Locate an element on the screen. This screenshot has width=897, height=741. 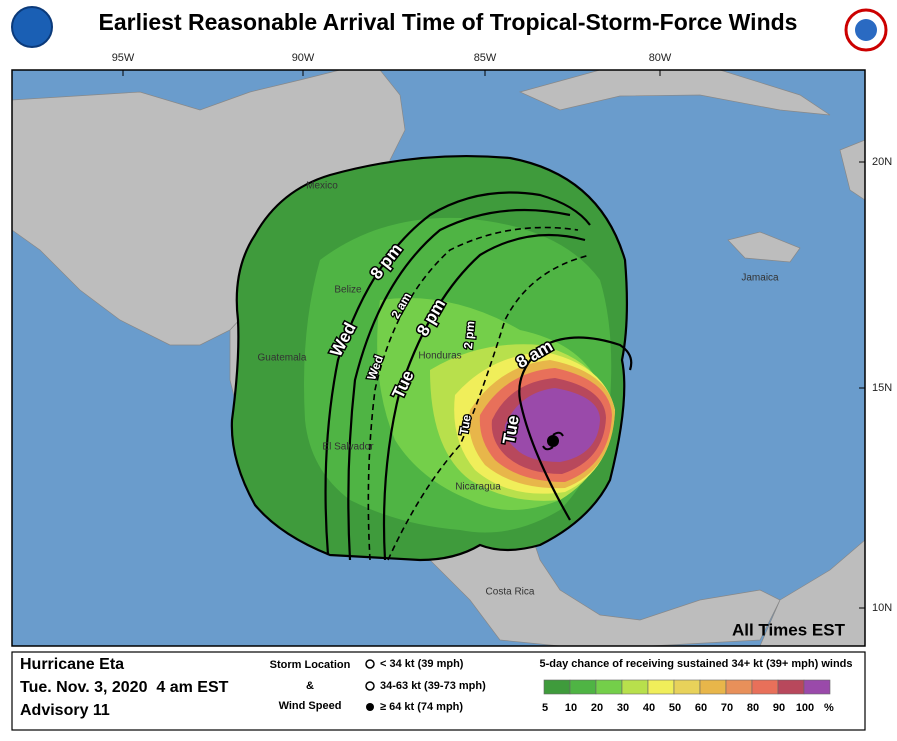
arrival-time-label: 2 pm is located at coordinates (469, 334).